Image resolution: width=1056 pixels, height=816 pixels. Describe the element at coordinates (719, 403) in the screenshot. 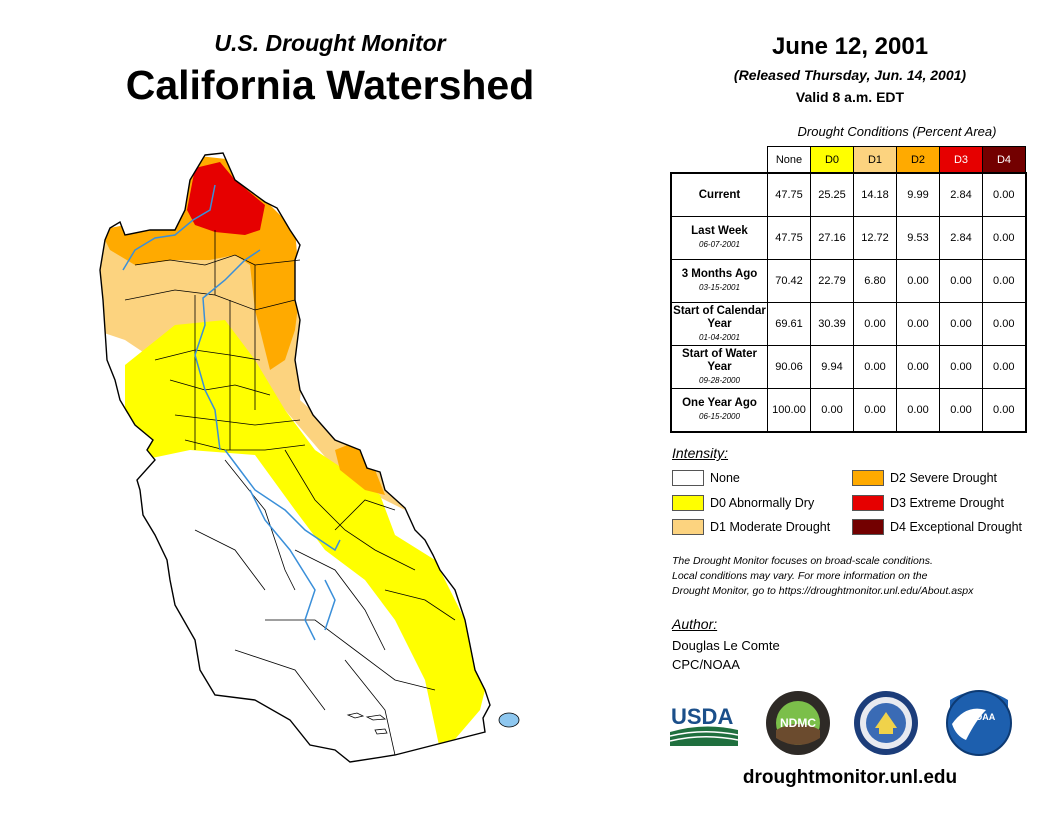

I see `row-label-text: One Year Ago` at that location.